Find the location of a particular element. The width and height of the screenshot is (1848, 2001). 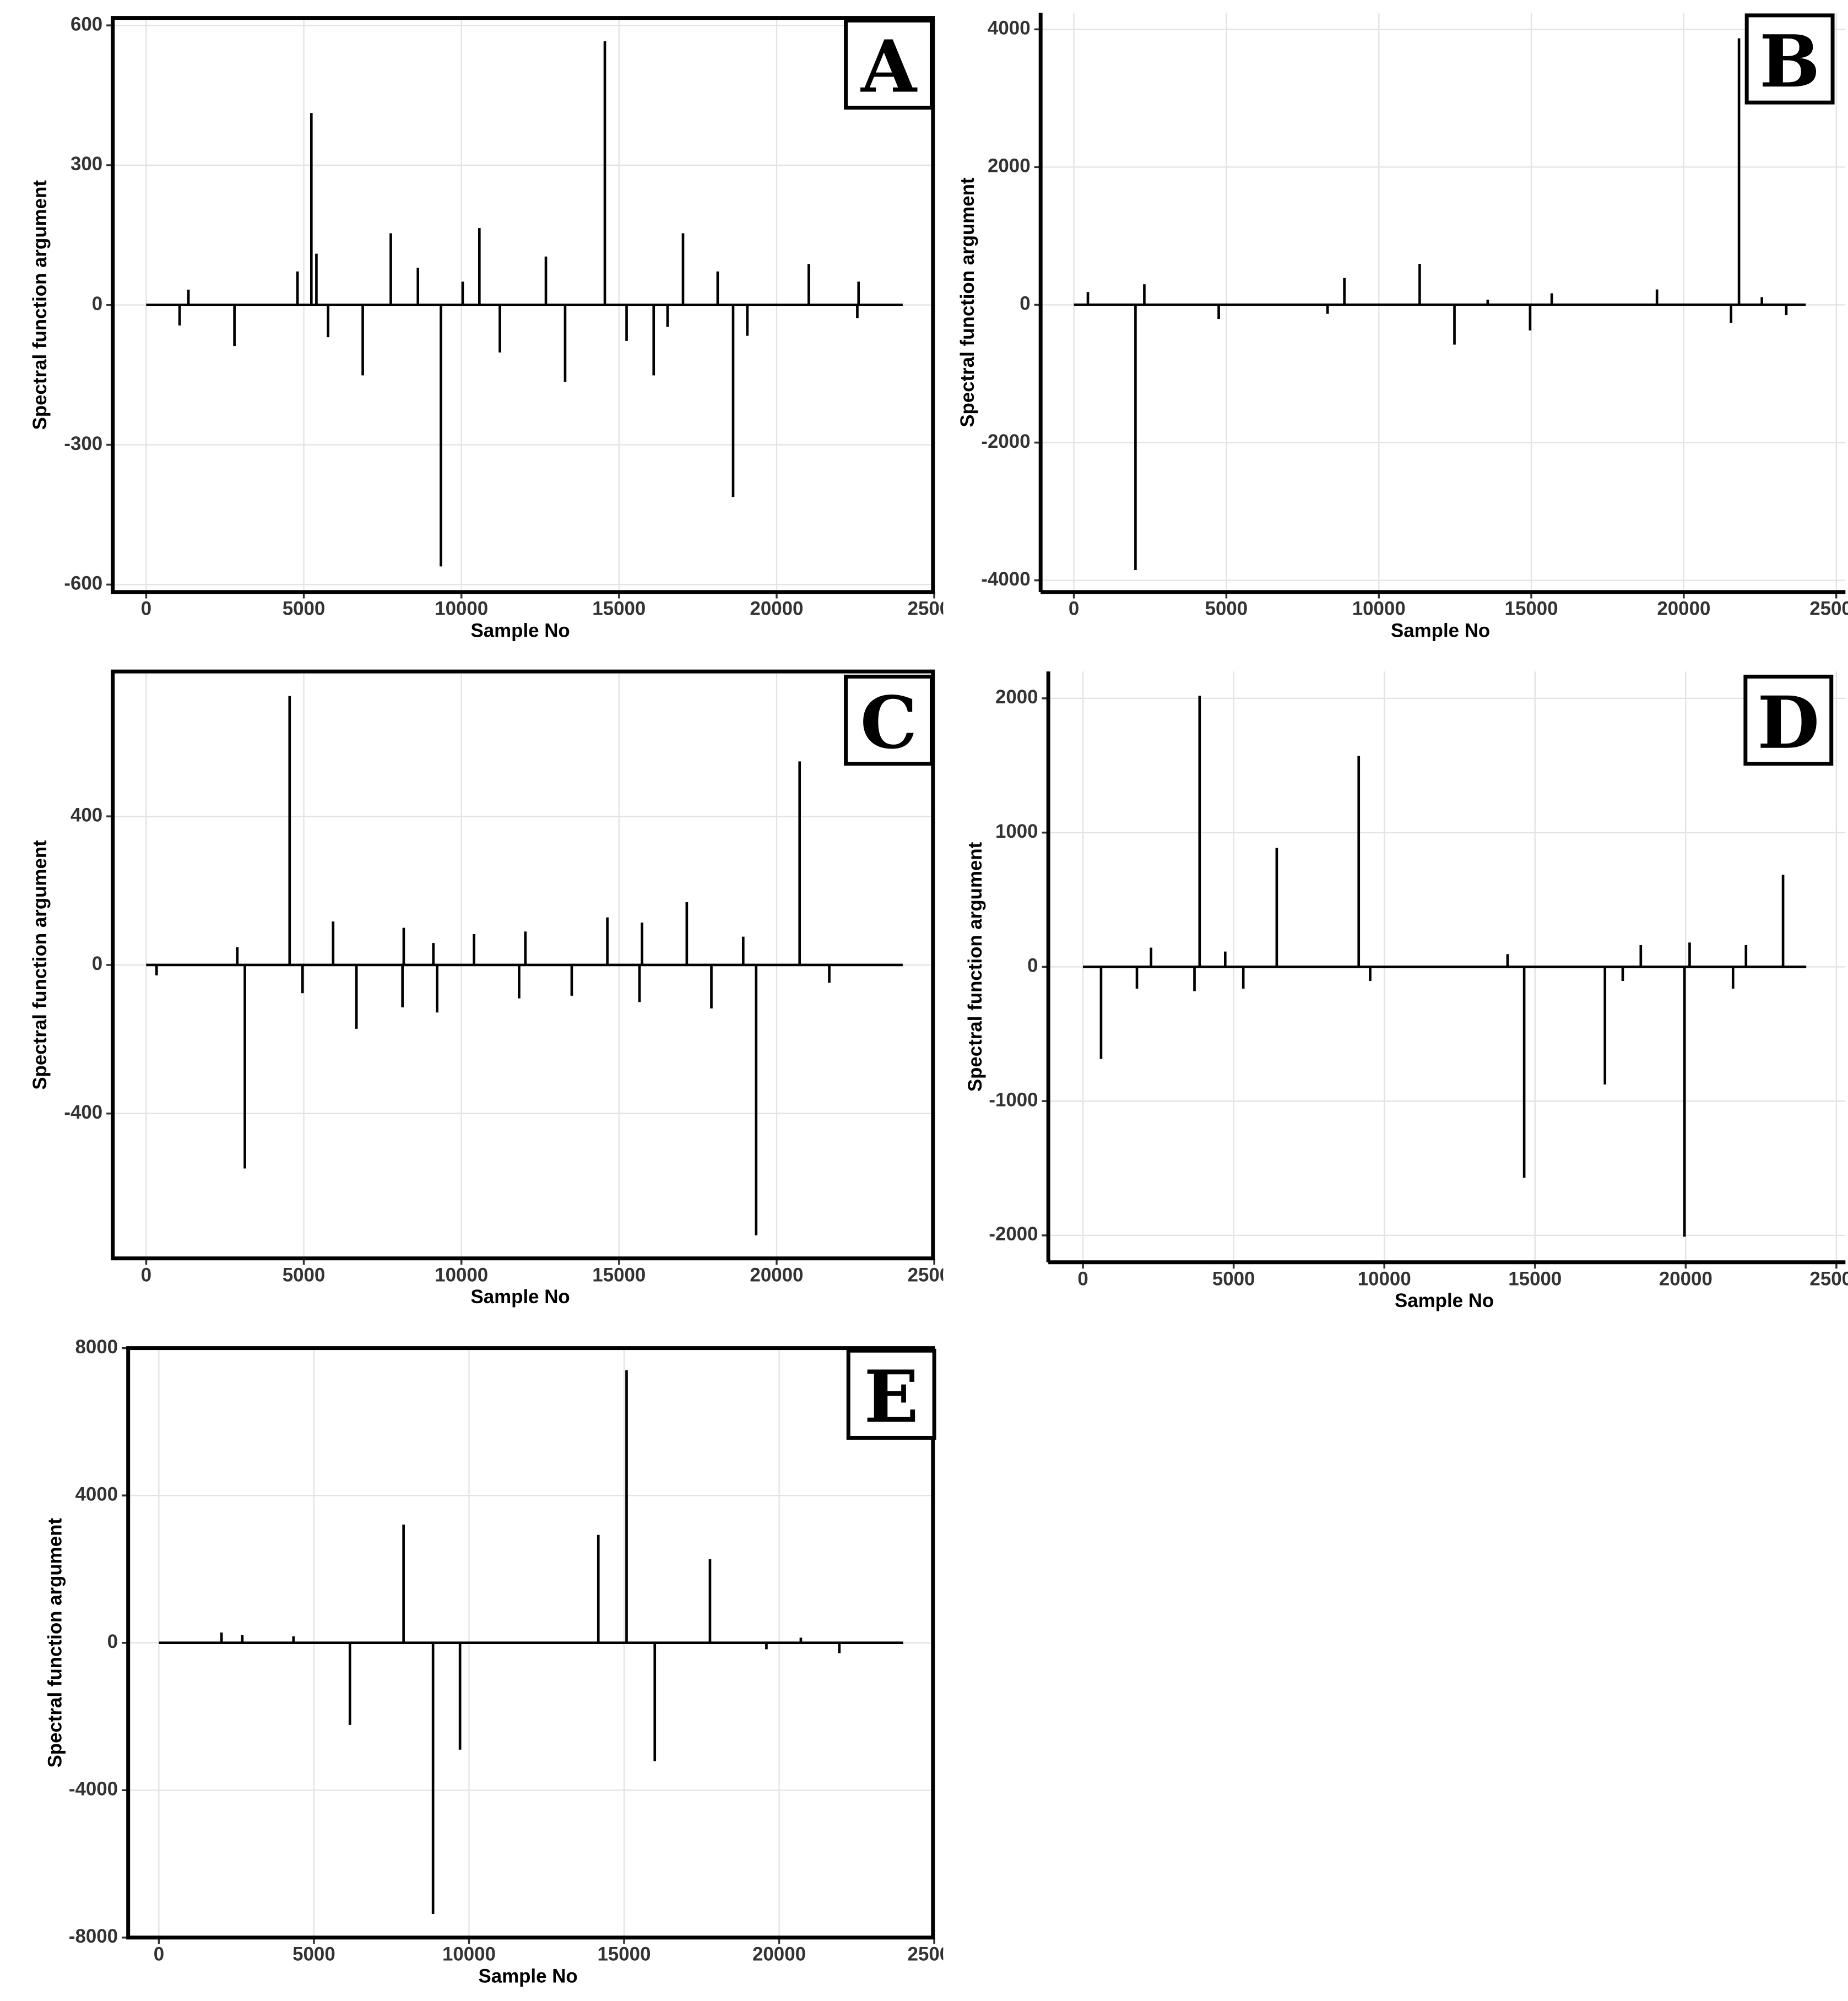

y-tick-label: -600 is located at coordinates (83, 583).